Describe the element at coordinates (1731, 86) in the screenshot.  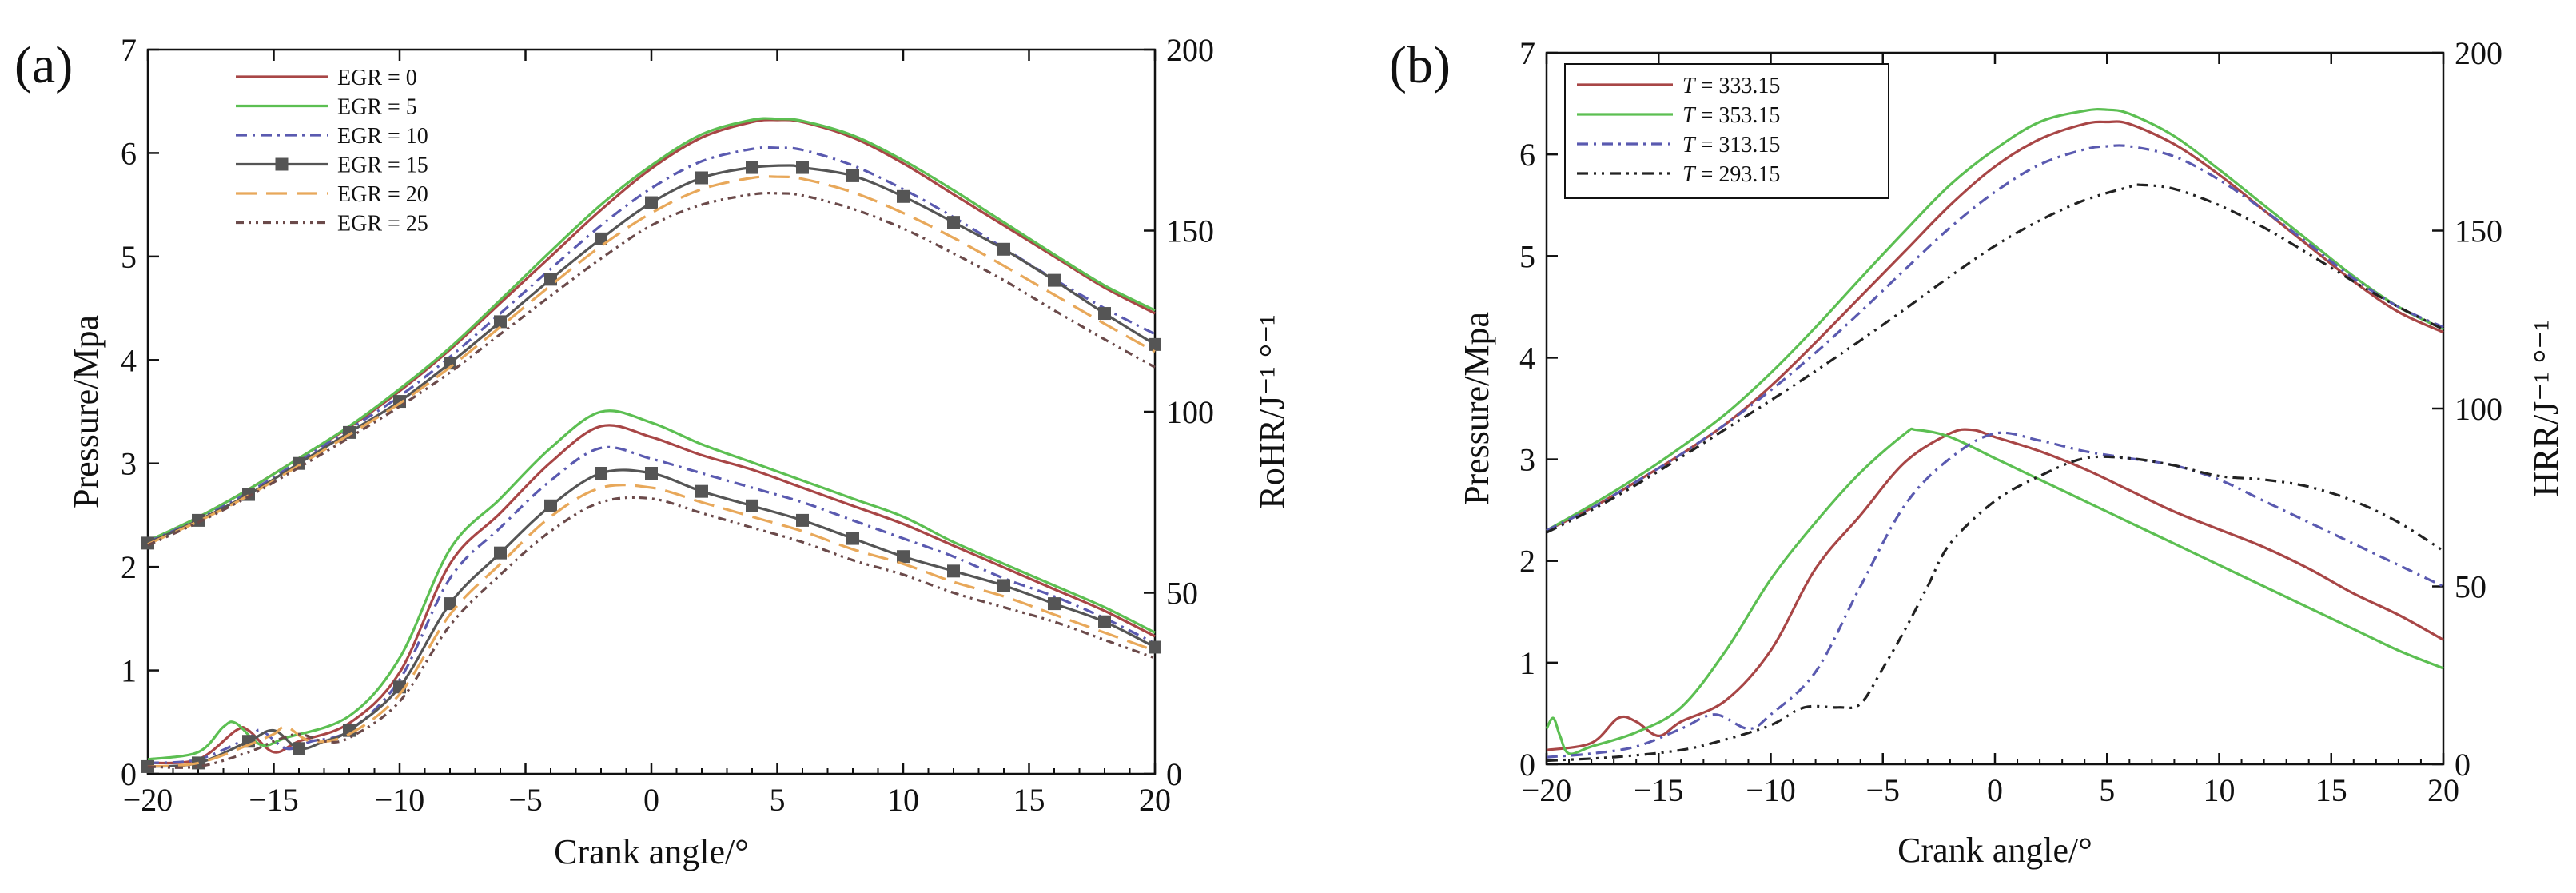
I see `legend-label: T = 333.15` at that location.